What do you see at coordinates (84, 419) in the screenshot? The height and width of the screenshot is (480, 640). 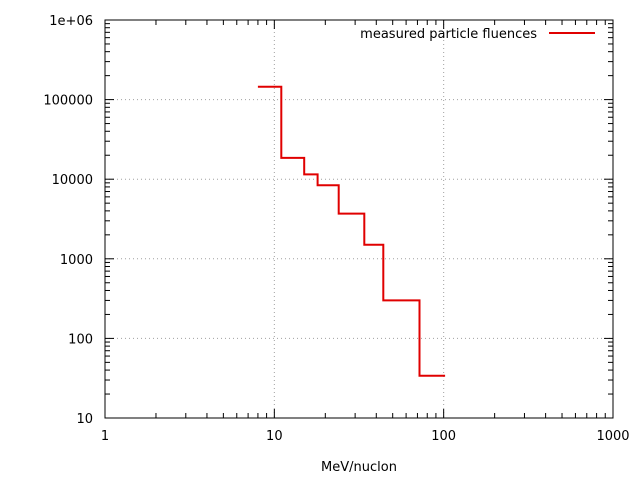 I see `y-tick-label: 10` at bounding box center [84, 419].